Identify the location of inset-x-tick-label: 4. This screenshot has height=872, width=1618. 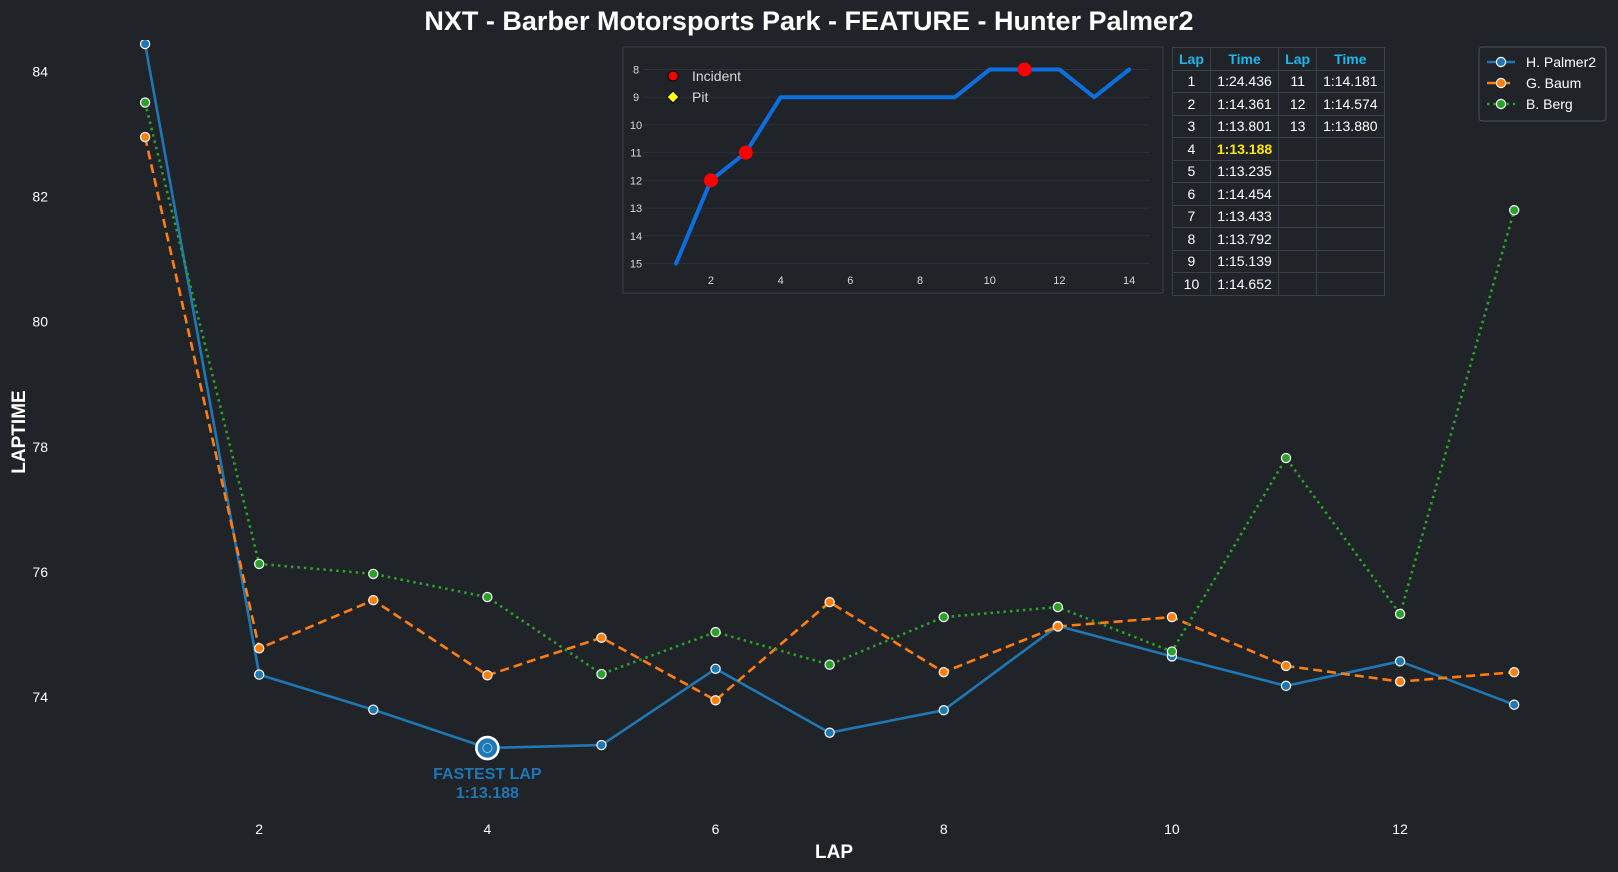
(781, 281).